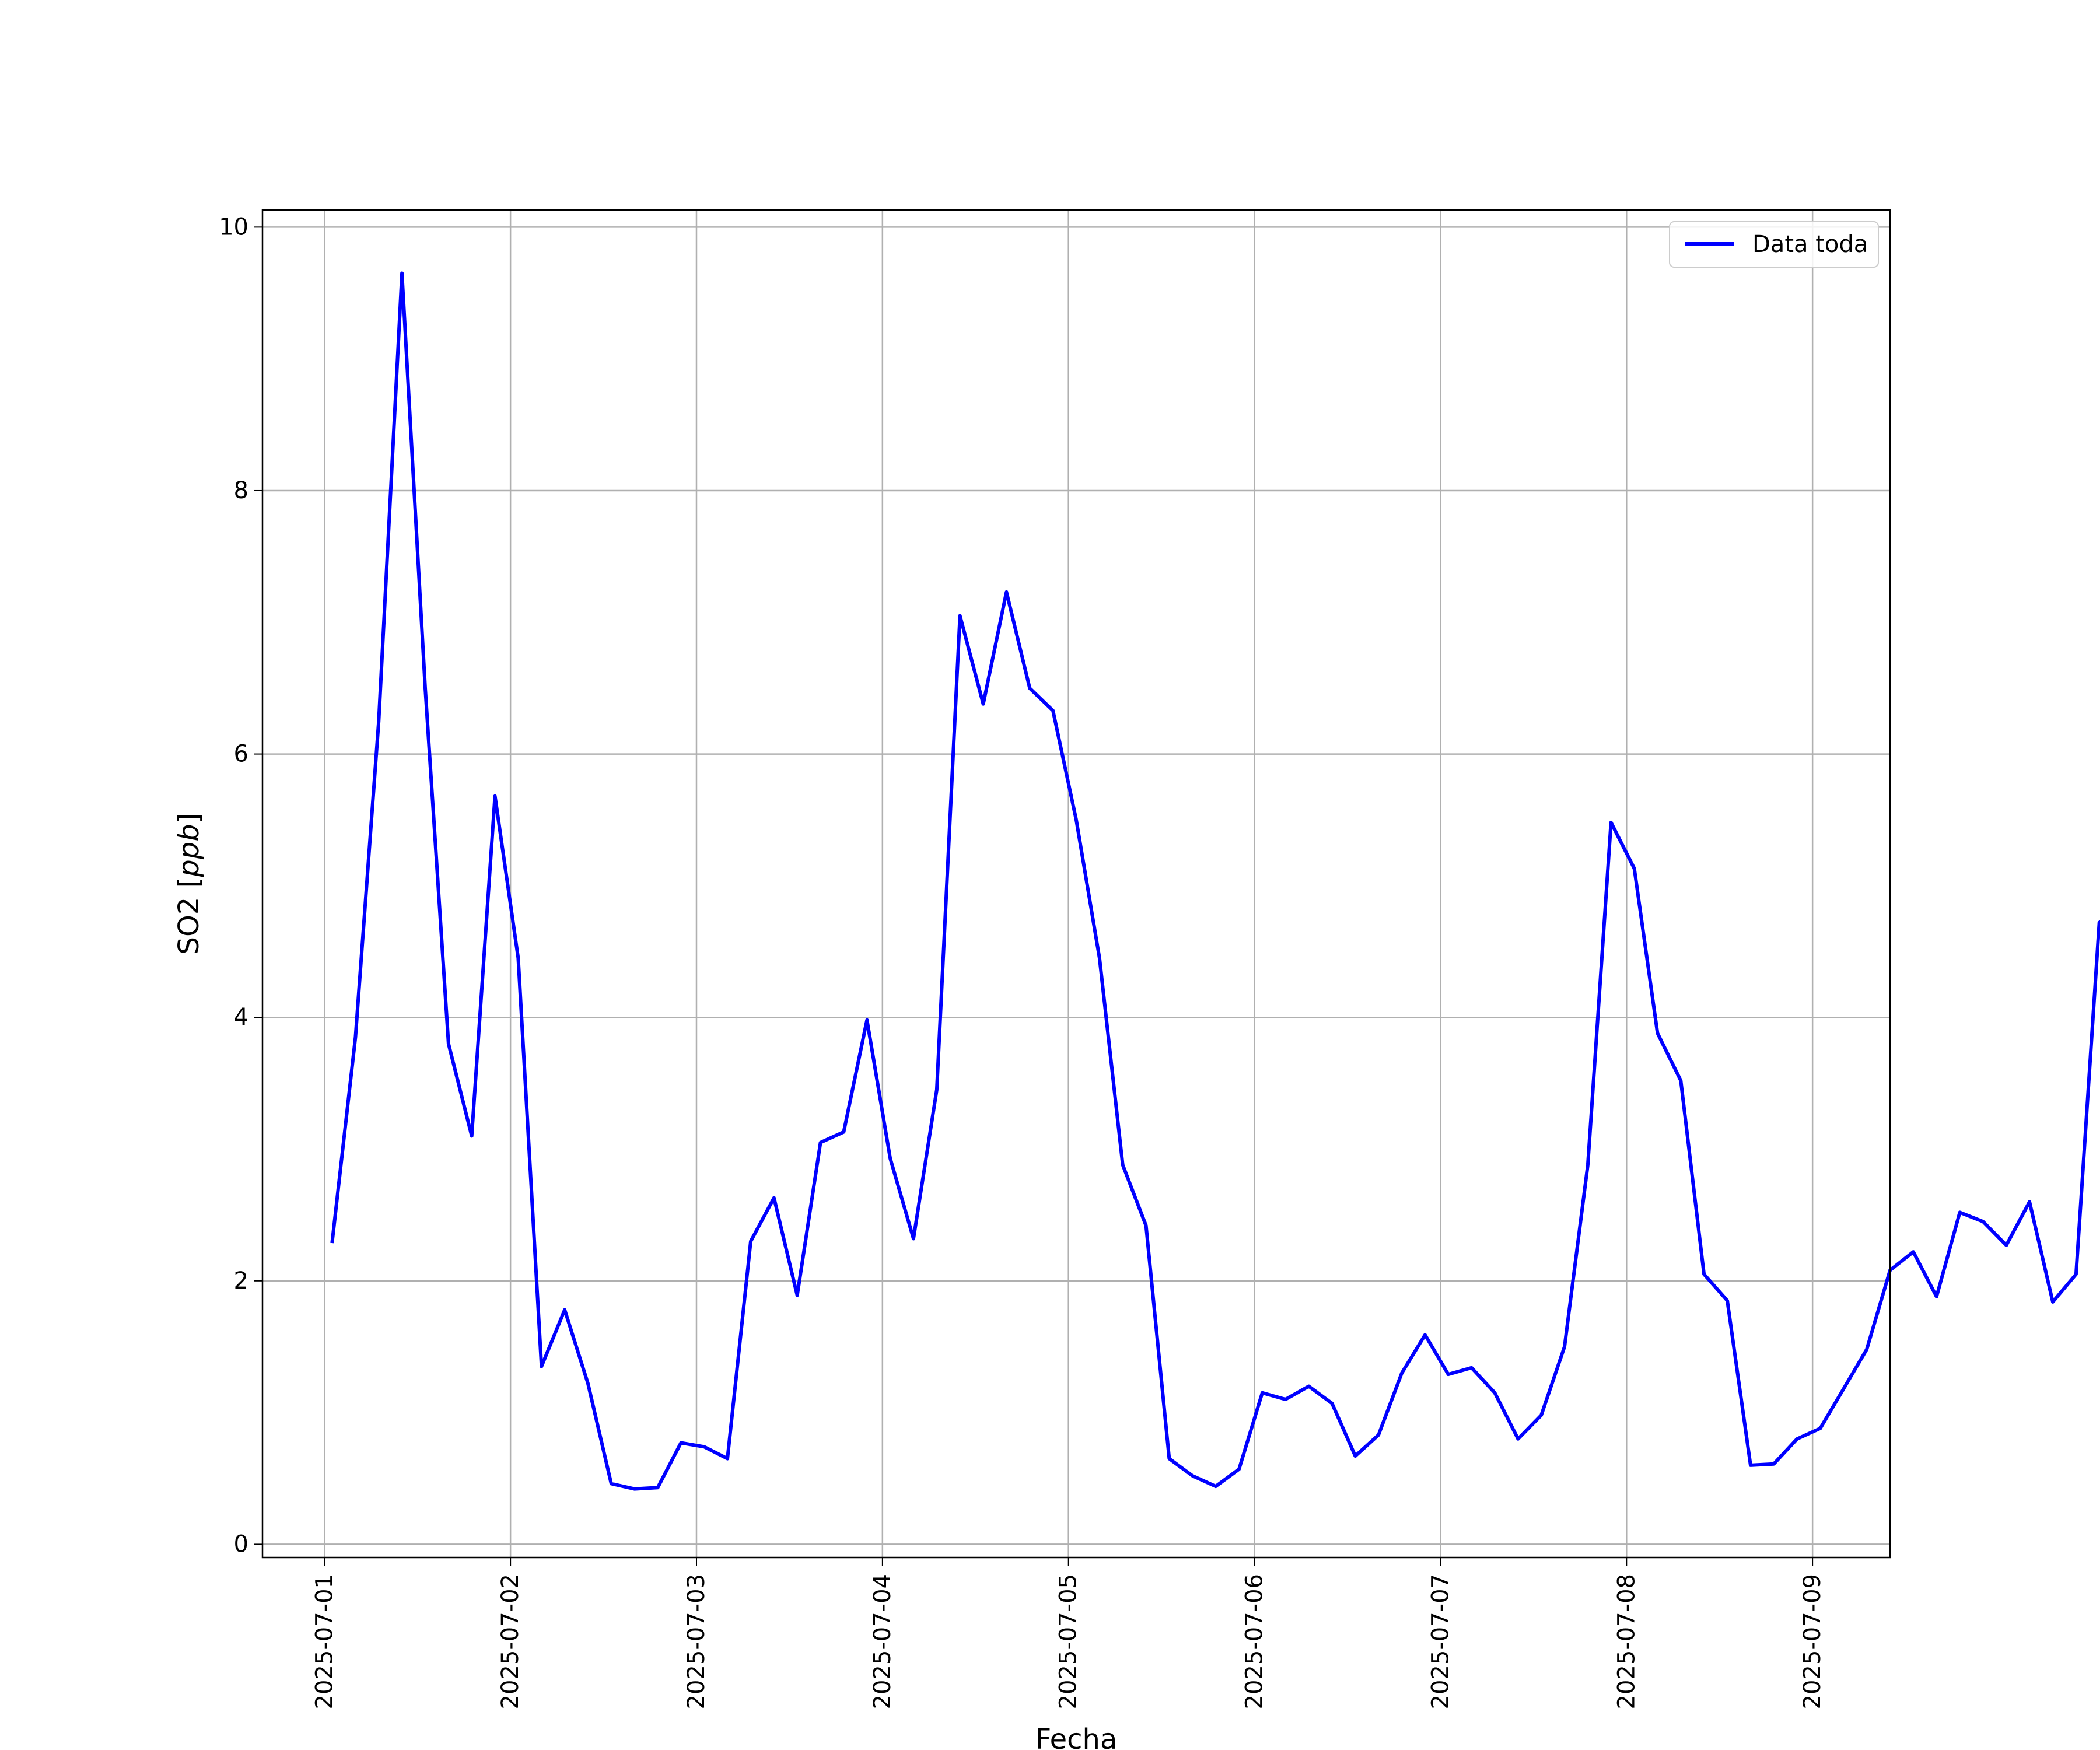 Image resolution: width=2100 pixels, height=1750 pixels. What do you see at coordinates (1068, 1641) in the screenshot?
I see `x-tick-label: 2025-07-05` at bounding box center [1068, 1641].